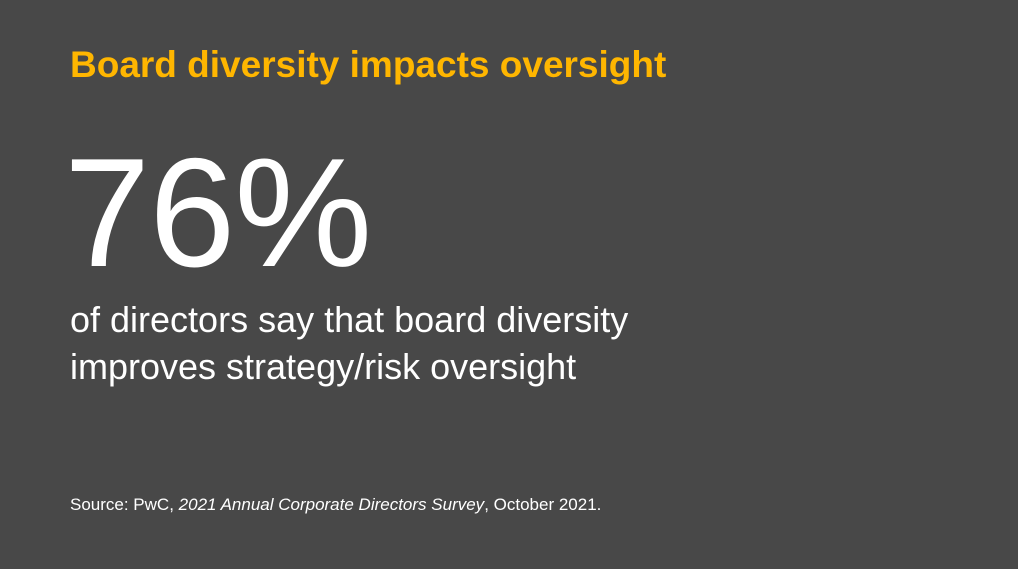 The width and height of the screenshot is (1018, 569). I want to click on source-survey-title: 2021 Annual Corporate Directors Survey, so click(331, 504).